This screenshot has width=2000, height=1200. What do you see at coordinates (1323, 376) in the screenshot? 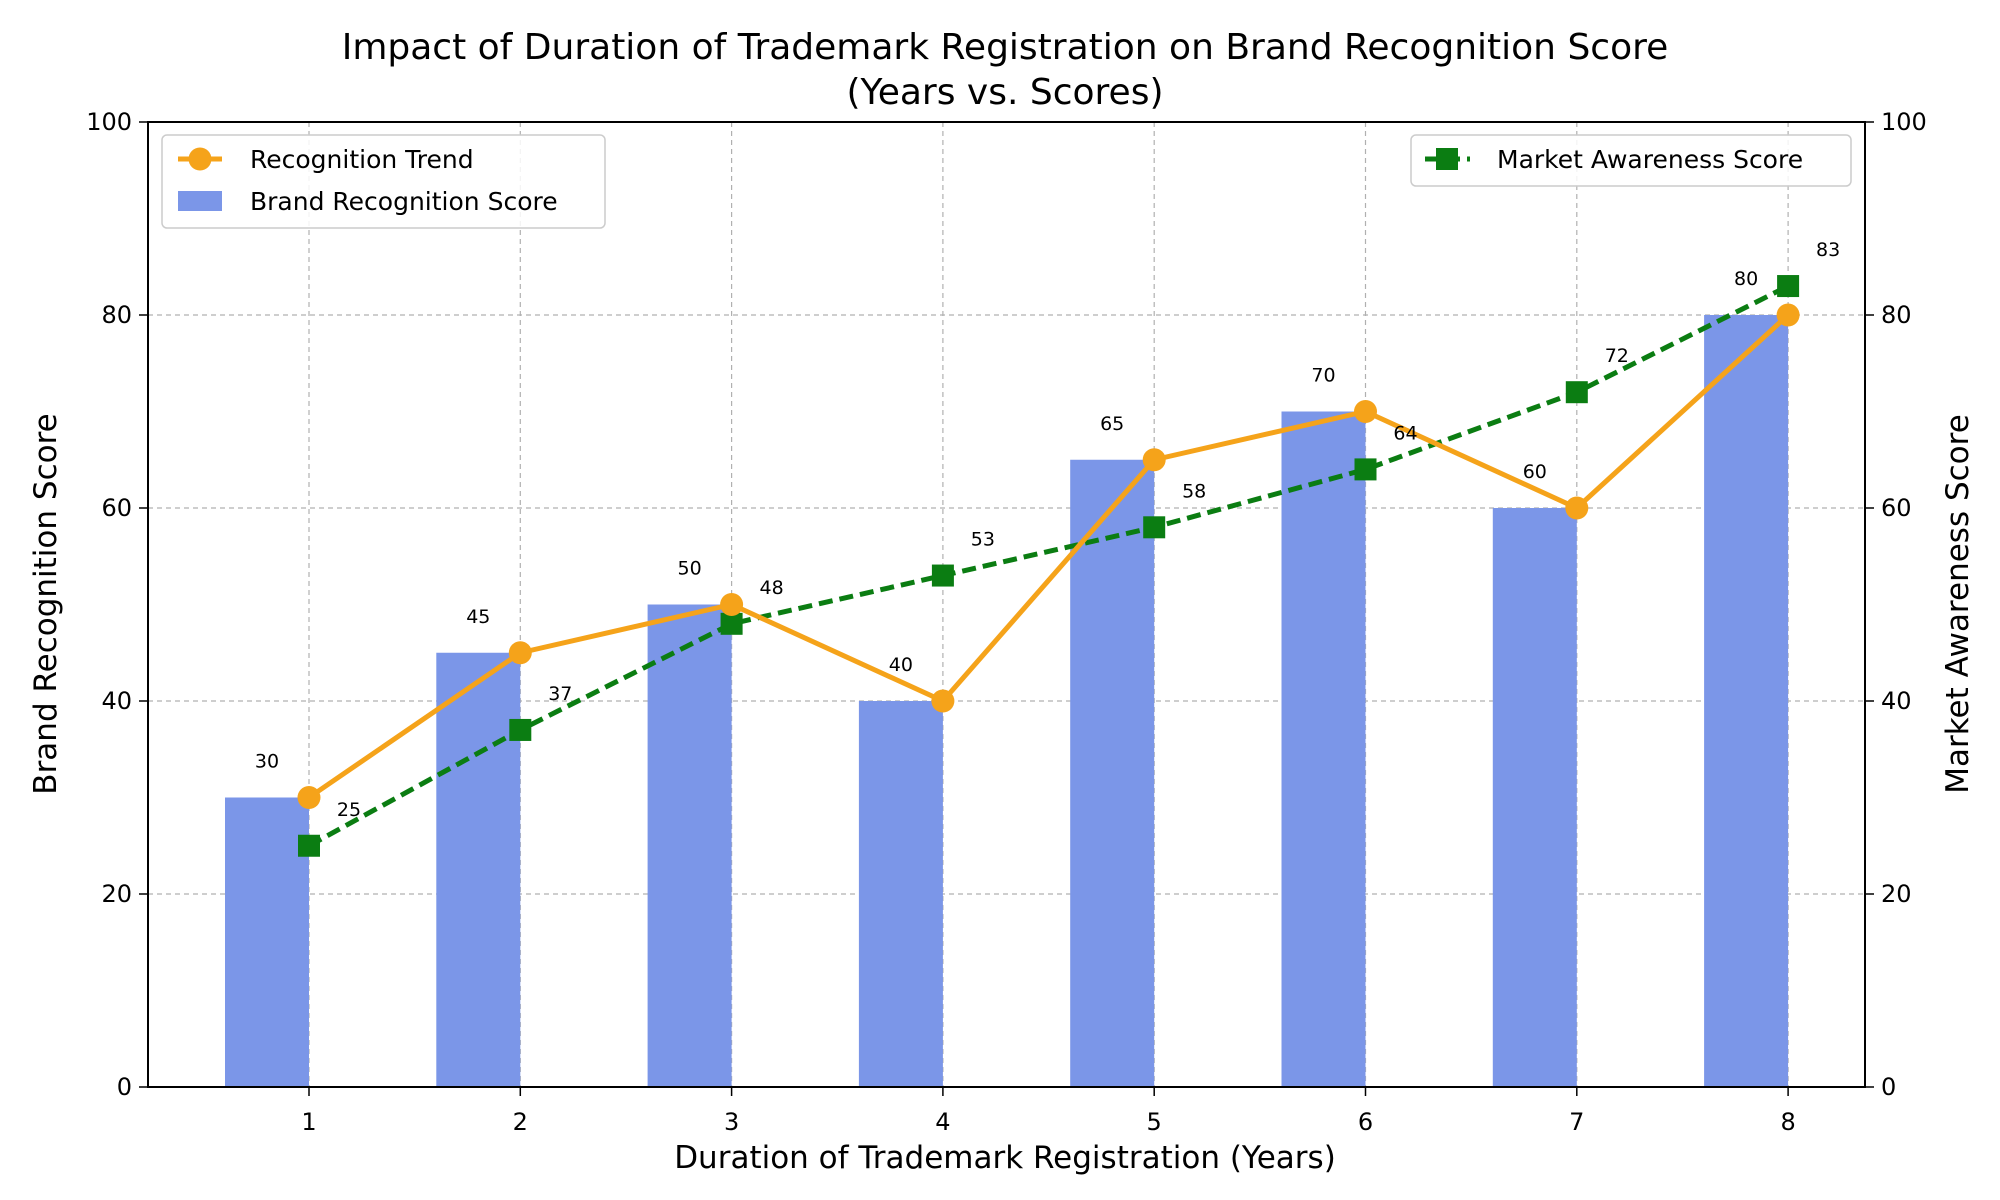
I see `bar-value-label: 70` at bounding box center [1323, 376].